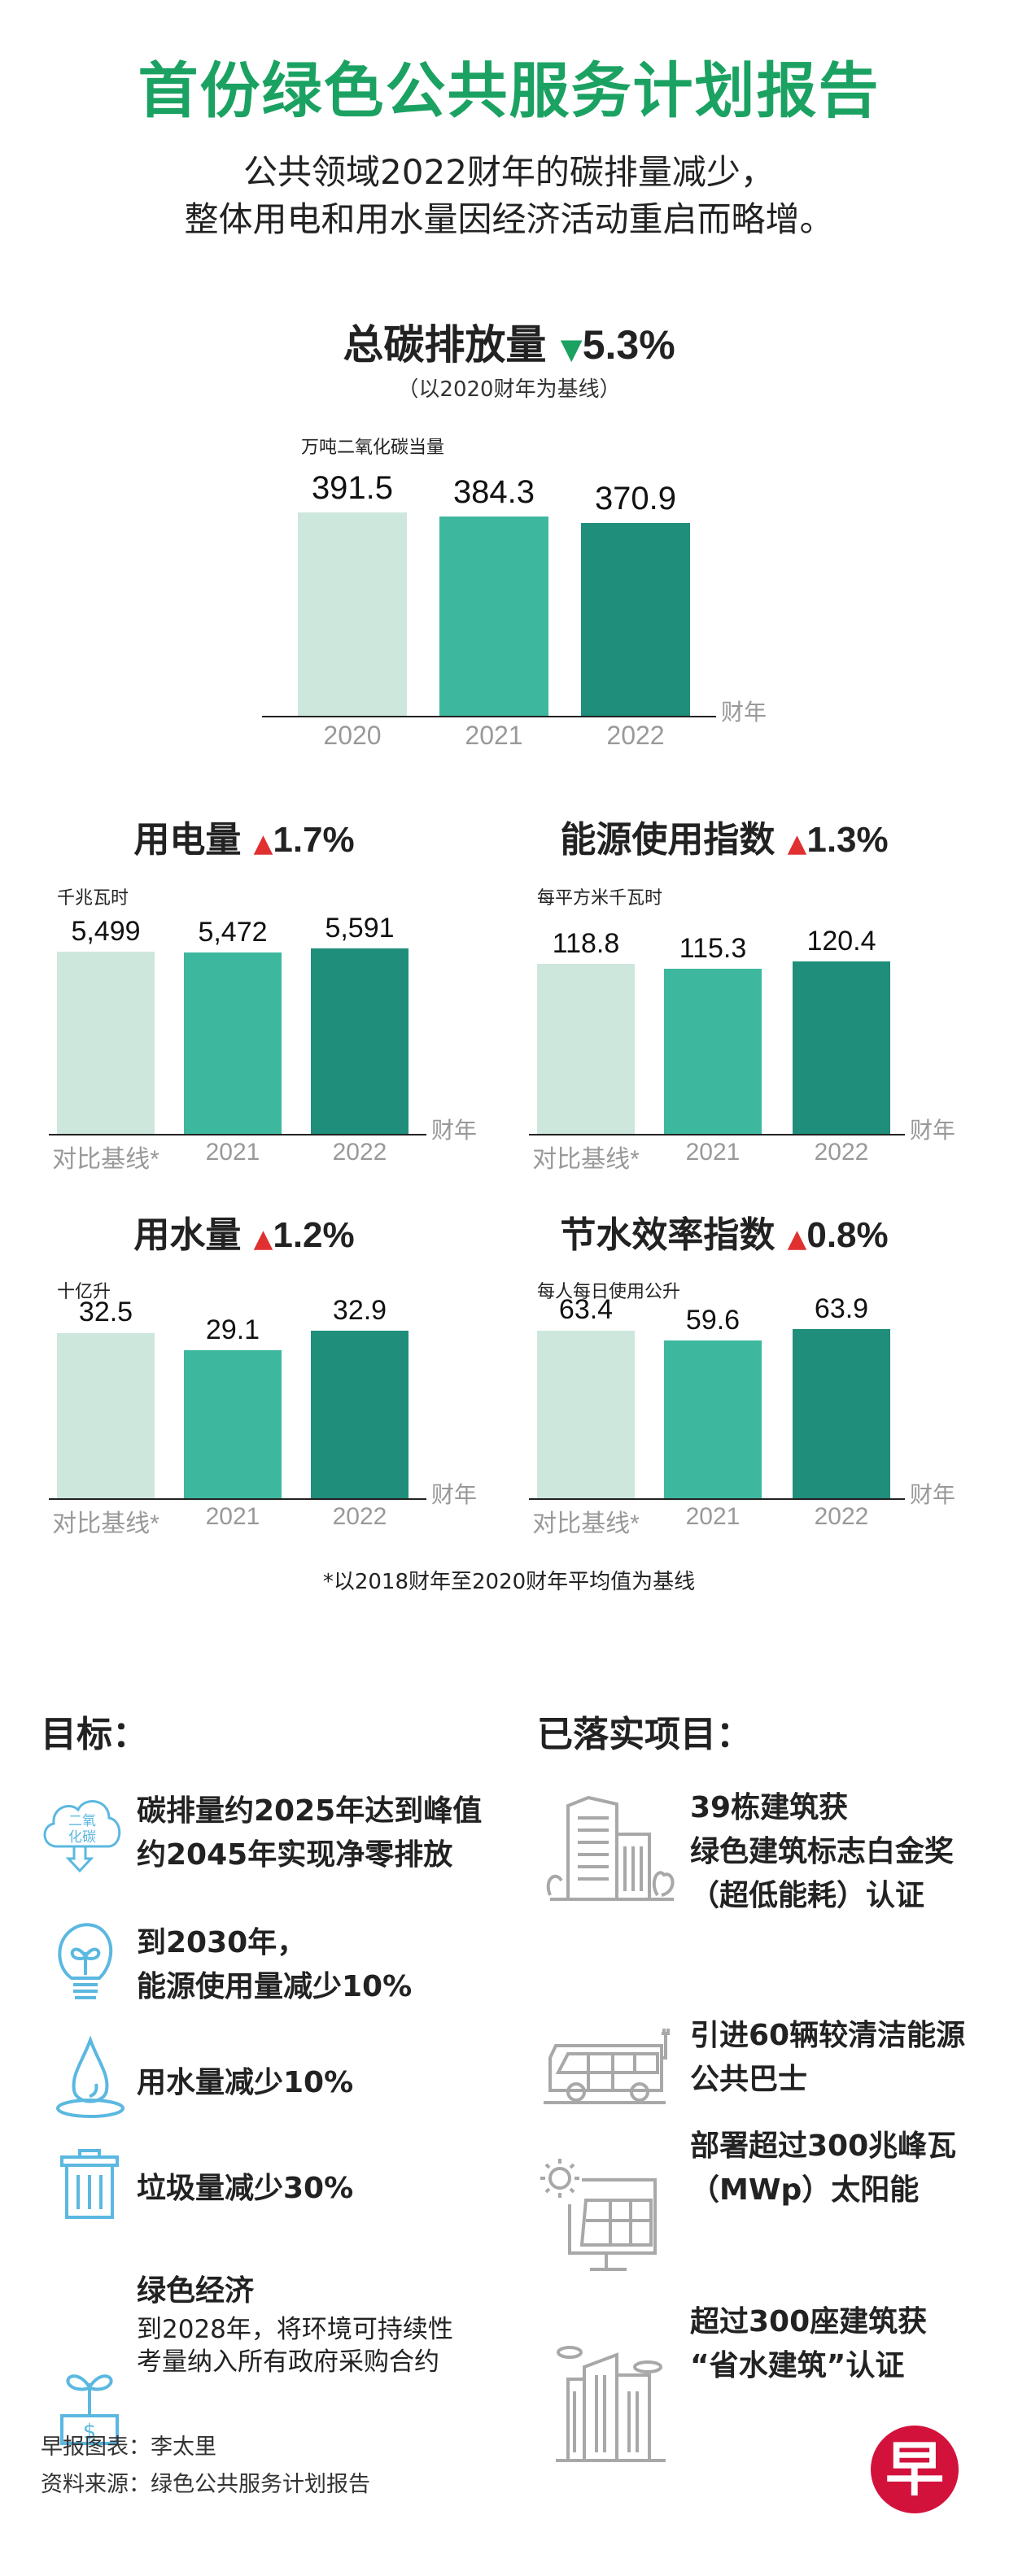  Describe the element at coordinates (295, 1855) in the screenshot. I see `goal-text: 约2045年实现净零排放` at that location.